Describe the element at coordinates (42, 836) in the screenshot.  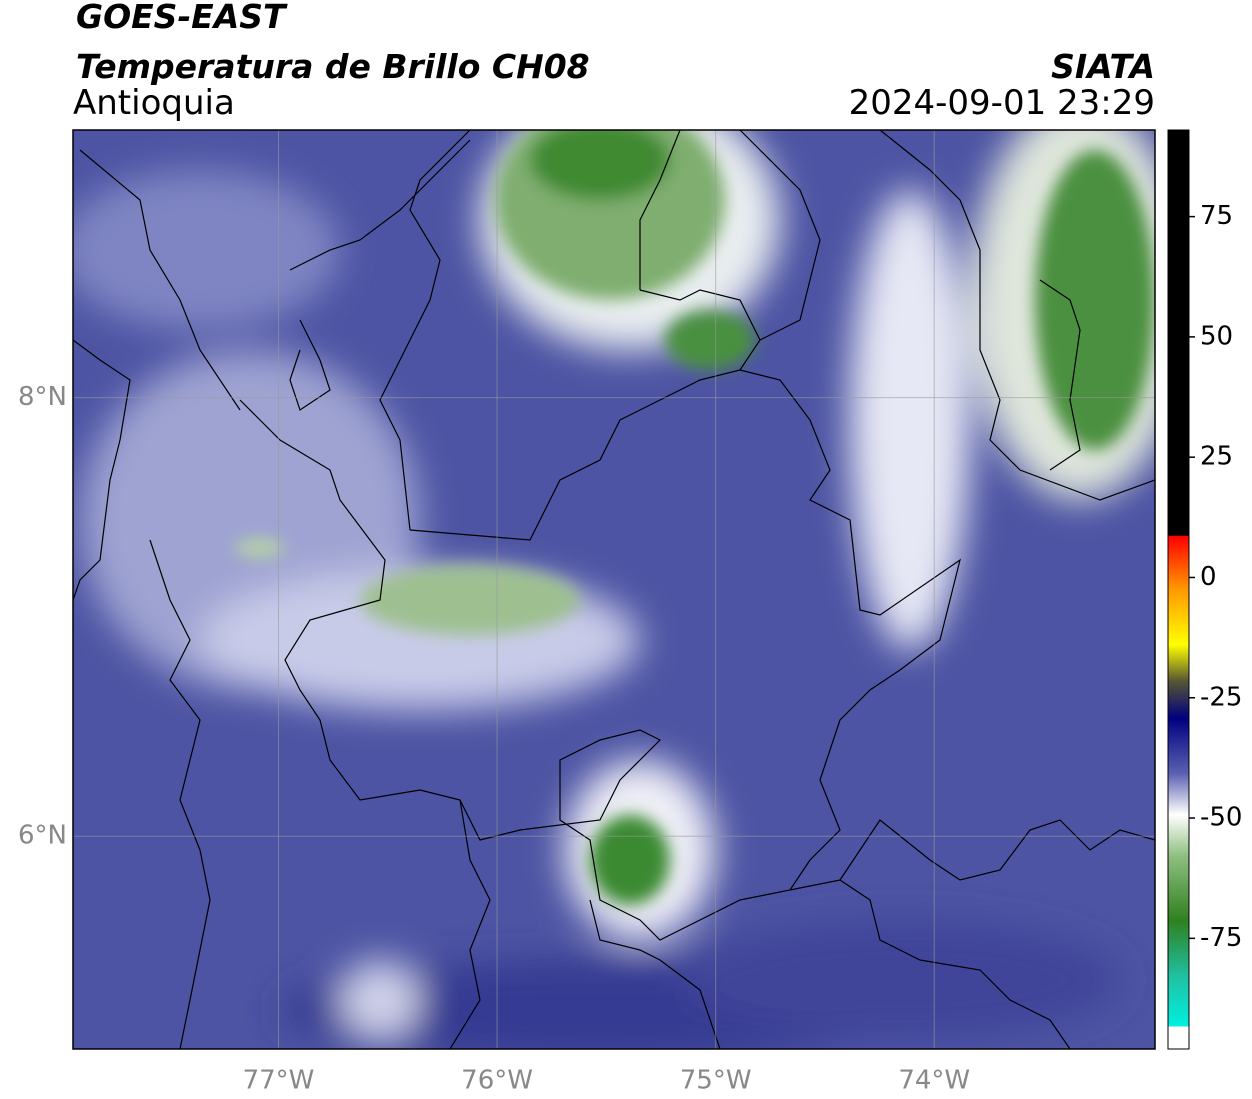
I see `y-tick-label: 6°N` at that location.